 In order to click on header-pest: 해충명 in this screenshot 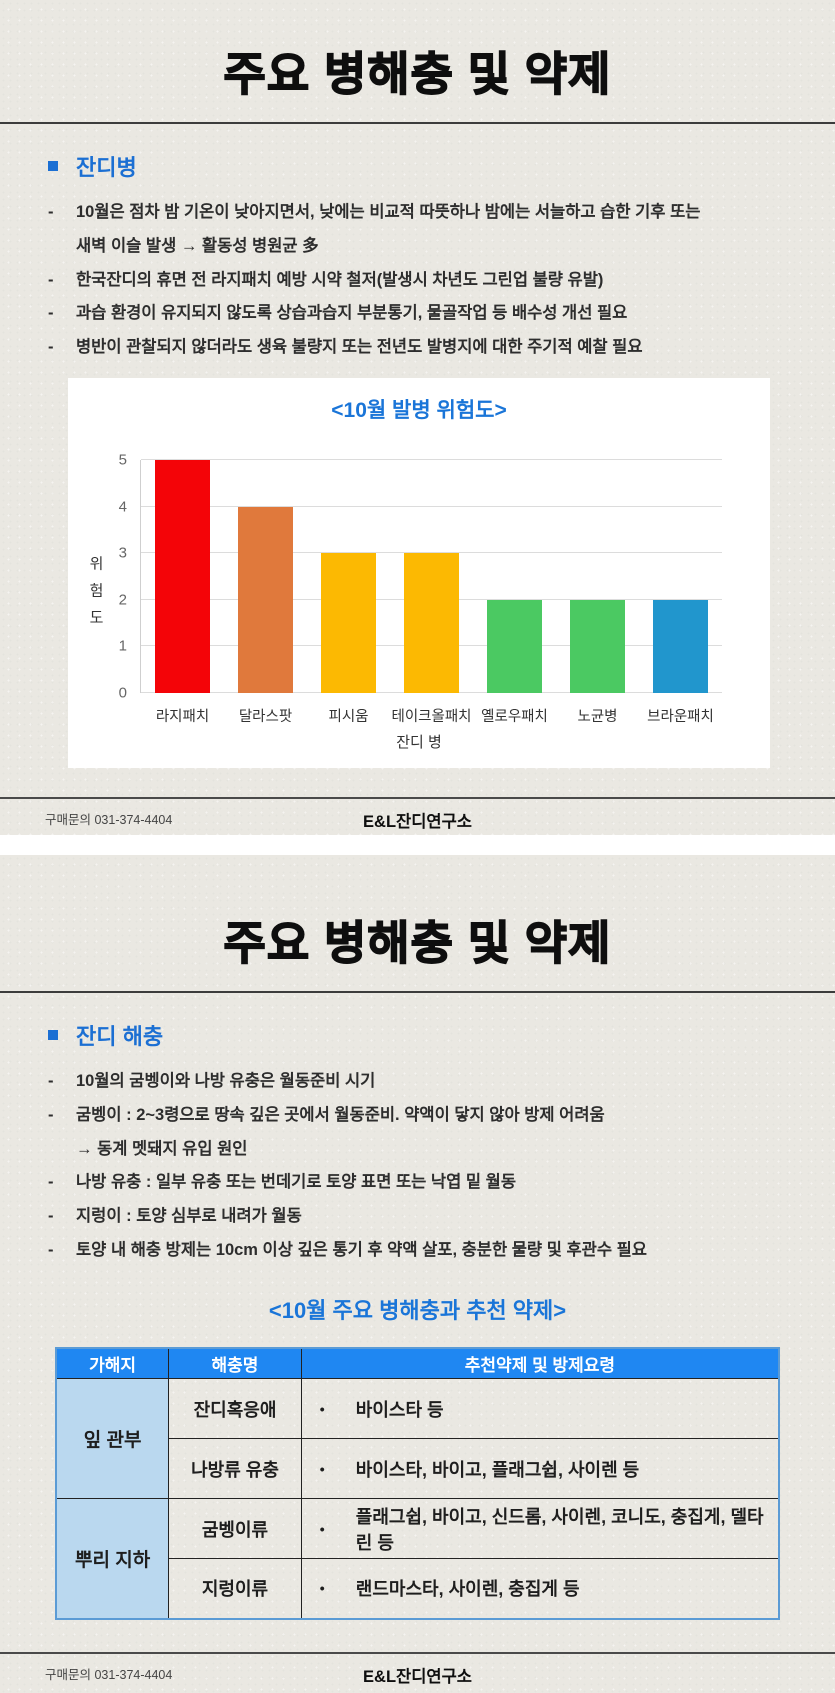, I will do `click(235, 1363)`.